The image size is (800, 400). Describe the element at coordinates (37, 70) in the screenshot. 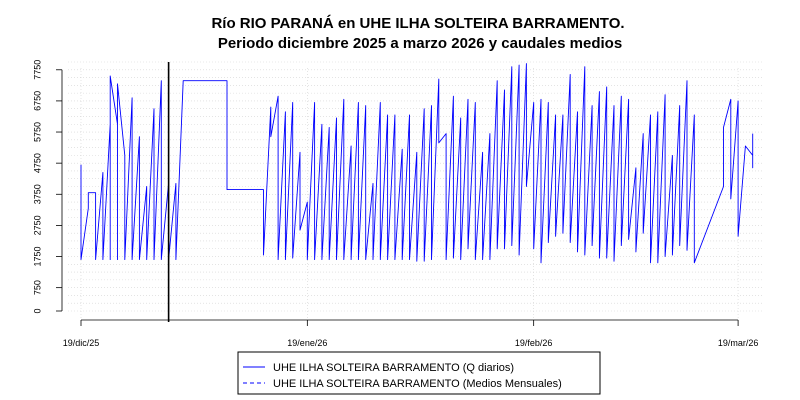

I see `y-tick-label: 7750` at that location.